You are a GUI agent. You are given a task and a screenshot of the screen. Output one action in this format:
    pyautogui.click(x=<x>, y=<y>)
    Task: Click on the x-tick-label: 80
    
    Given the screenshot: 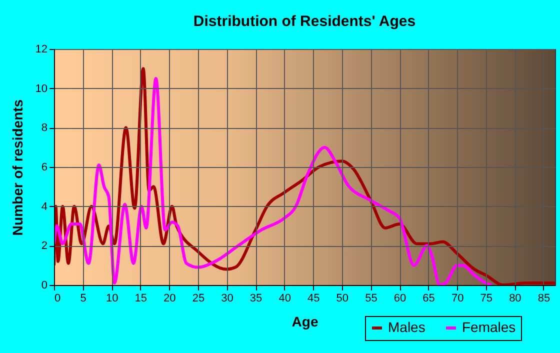 What is the action you would take?
    pyautogui.click(x=515, y=298)
    